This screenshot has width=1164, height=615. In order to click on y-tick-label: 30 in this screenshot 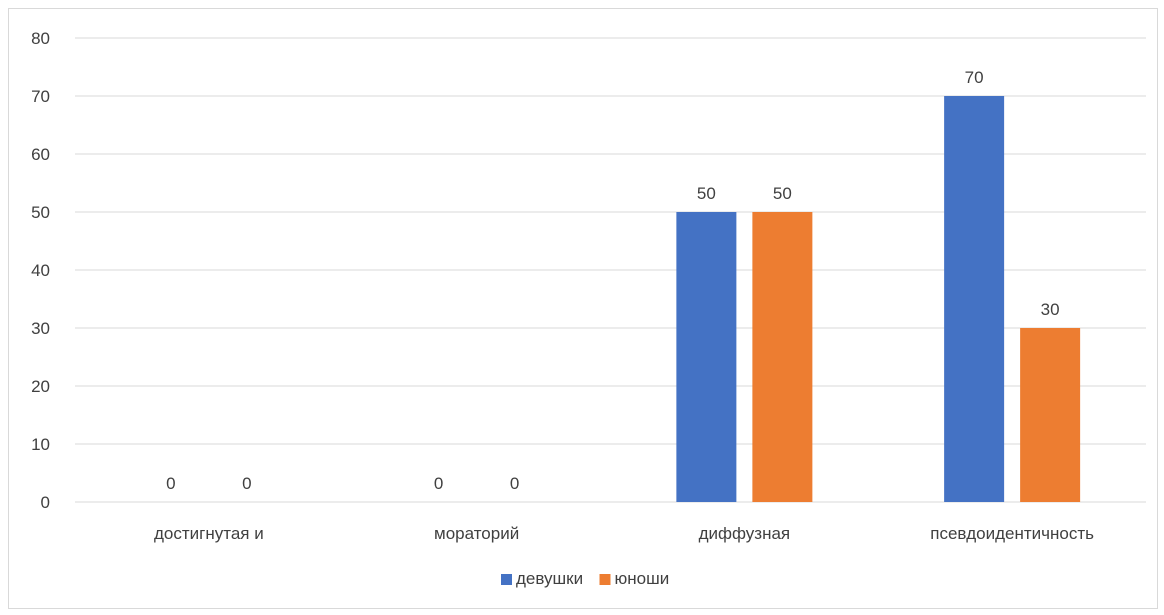, I will do `click(40, 328)`.